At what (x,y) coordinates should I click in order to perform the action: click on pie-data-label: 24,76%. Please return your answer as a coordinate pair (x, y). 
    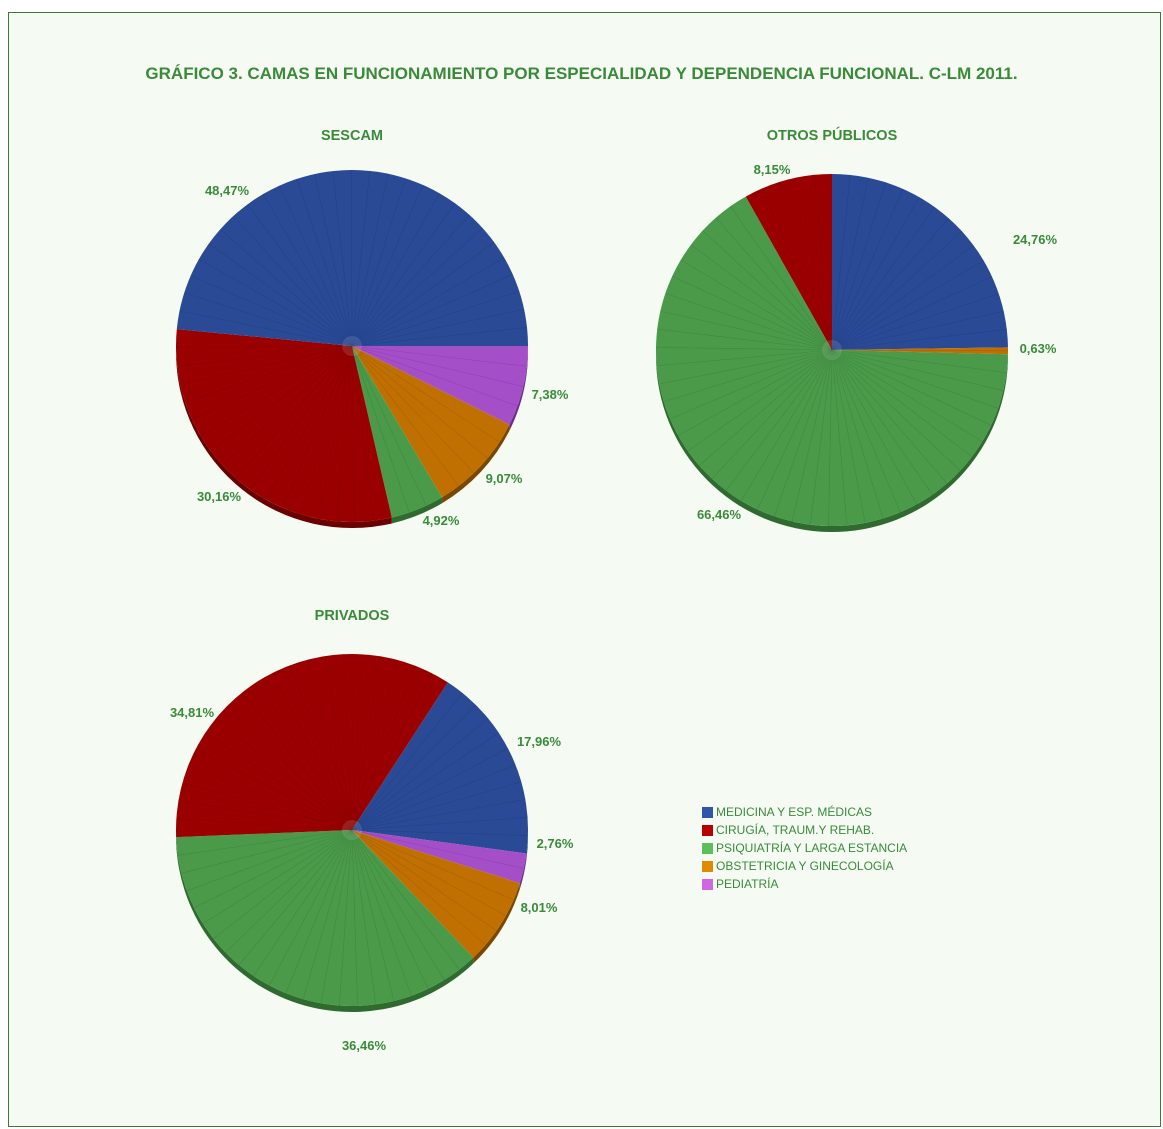
    Looking at the image, I should click on (1035, 239).